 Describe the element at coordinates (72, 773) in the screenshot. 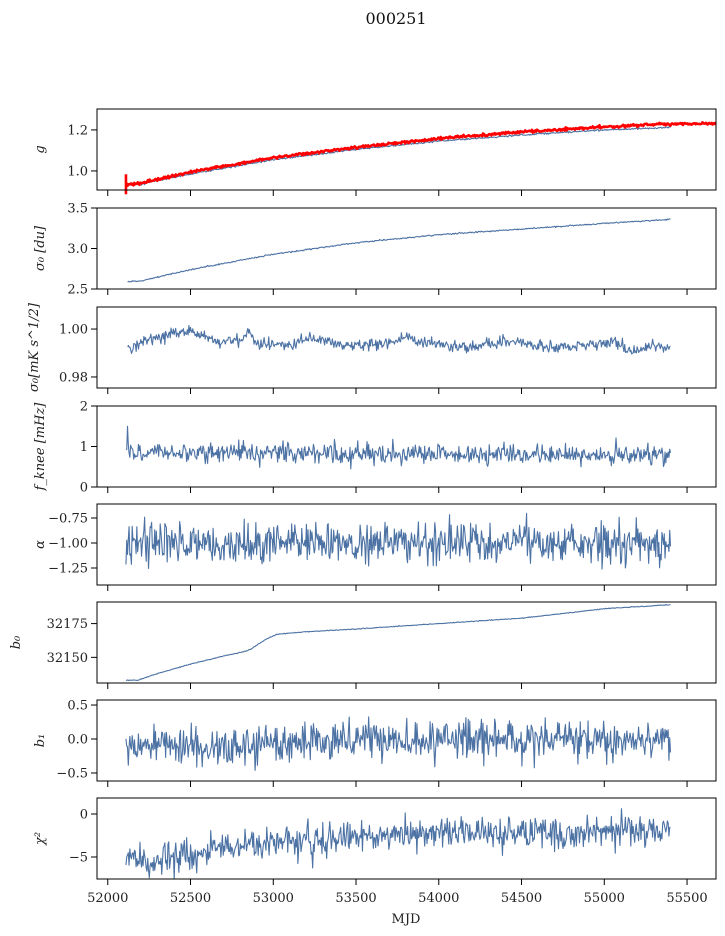

I see `y-tick-label: −0.5` at that location.